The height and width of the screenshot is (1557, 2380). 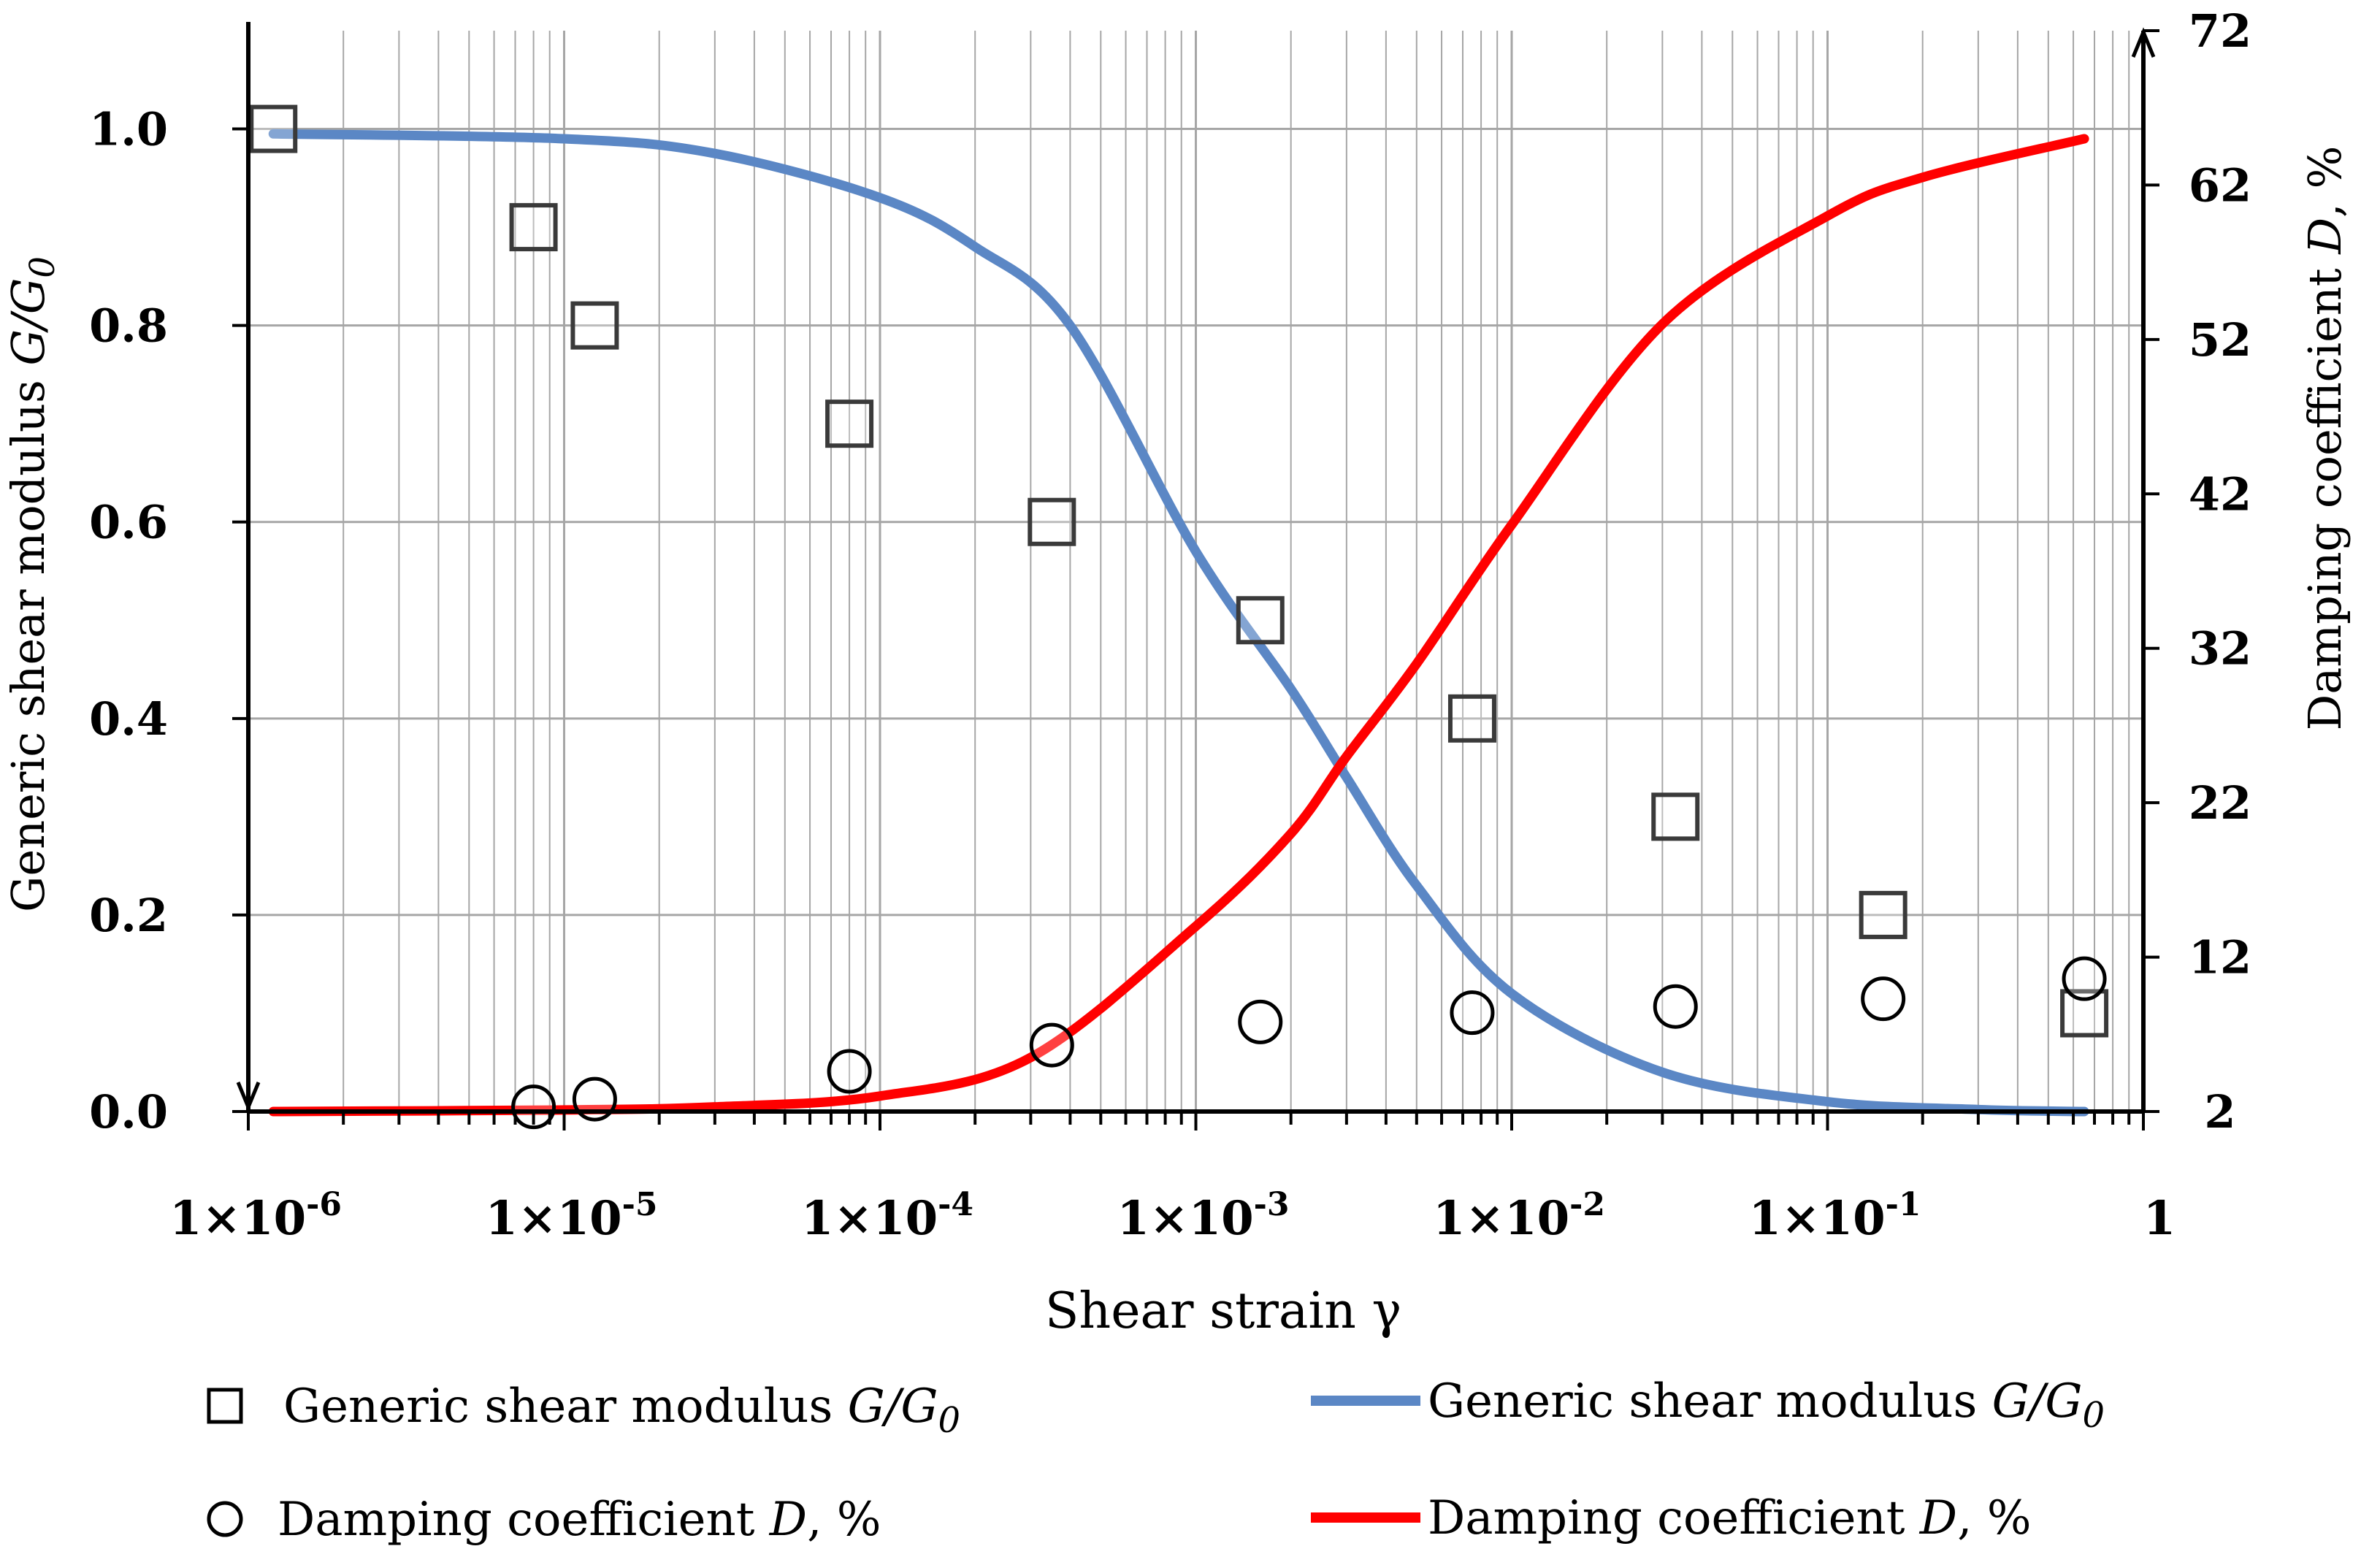 I want to click on y-axis-left-arrow-icon, so click(x=249, y=1097).